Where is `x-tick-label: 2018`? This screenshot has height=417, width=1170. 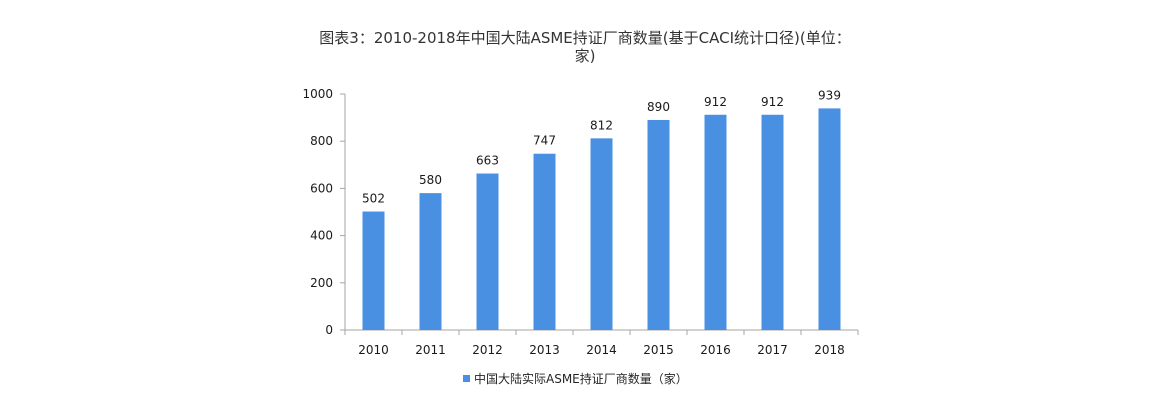 x-tick-label: 2018 is located at coordinates (829, 350).